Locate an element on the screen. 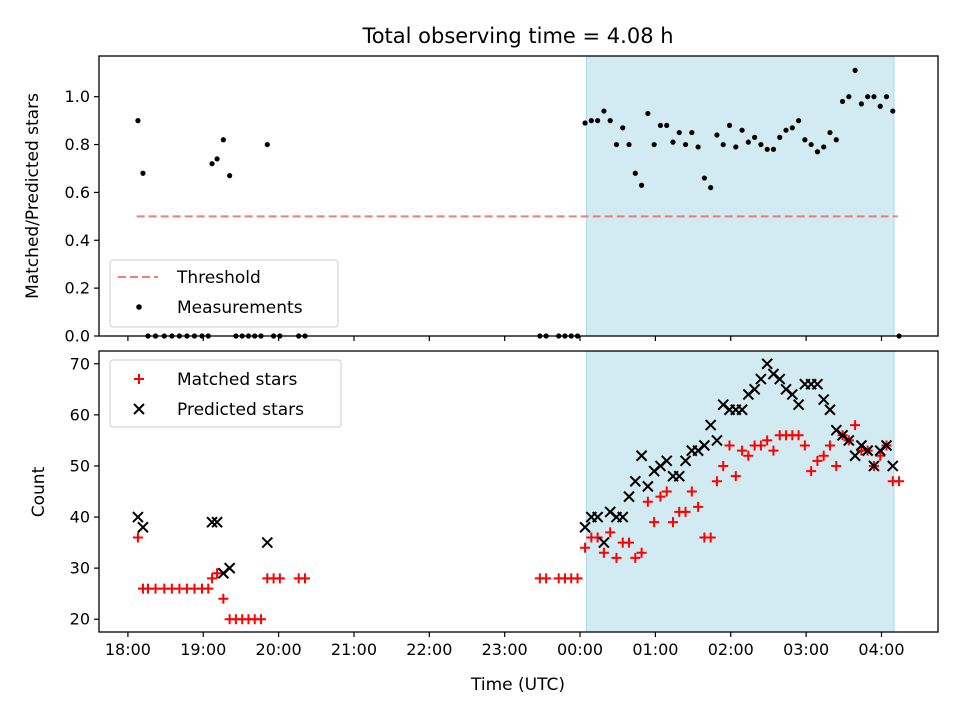  top-y-tick-label: 0.8 is located at coordinates (77, 144).